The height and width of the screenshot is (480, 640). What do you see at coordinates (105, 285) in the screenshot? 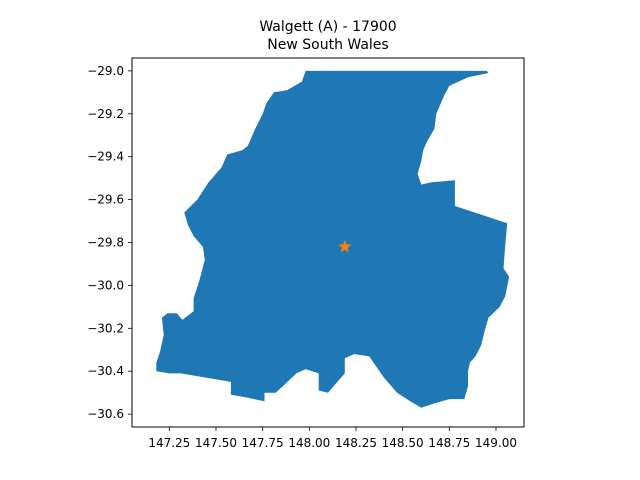
I see `y-tick-label: −30.0` at bounding box center [105, 285].